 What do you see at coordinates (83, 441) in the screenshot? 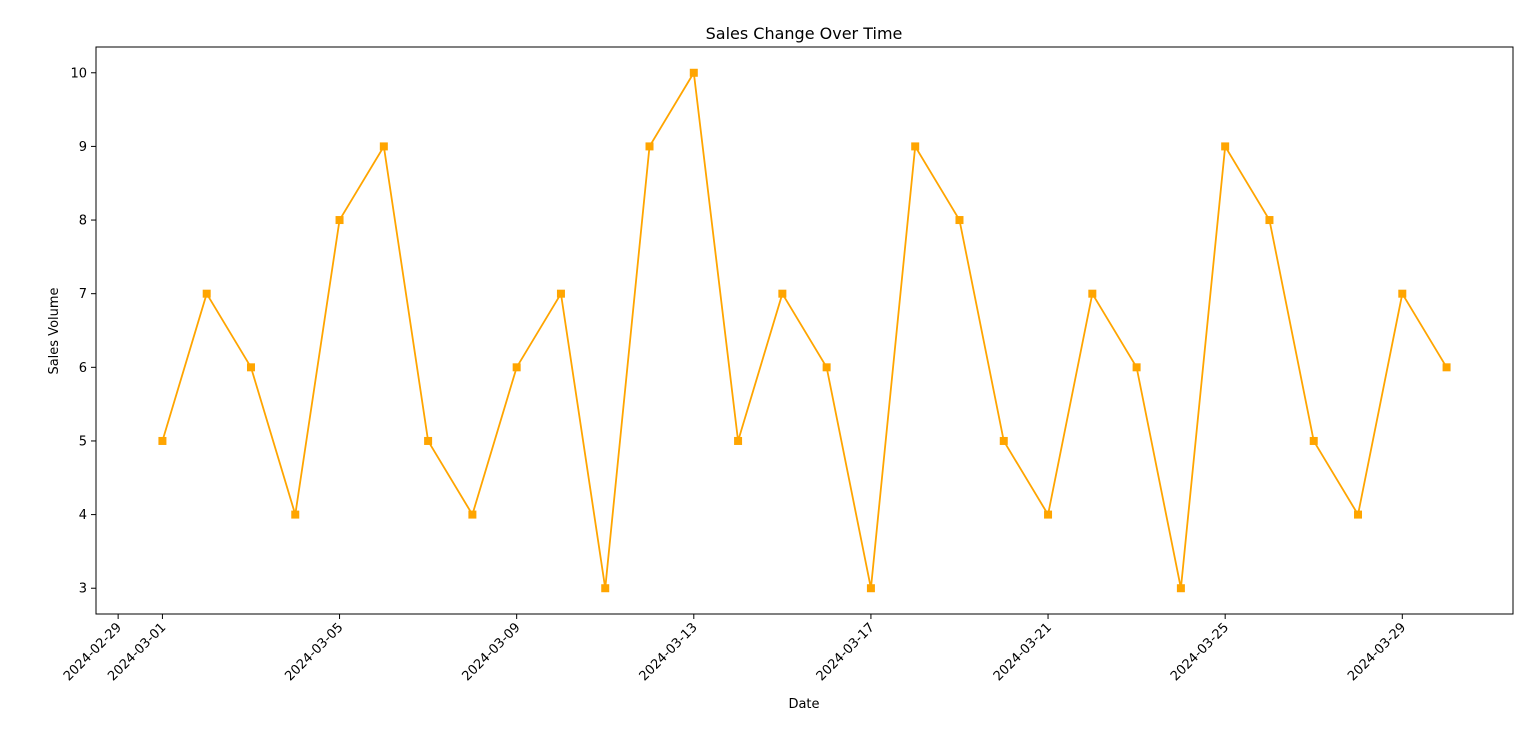
I see `y-tick-label: 5` at bounding box center [83, 441].